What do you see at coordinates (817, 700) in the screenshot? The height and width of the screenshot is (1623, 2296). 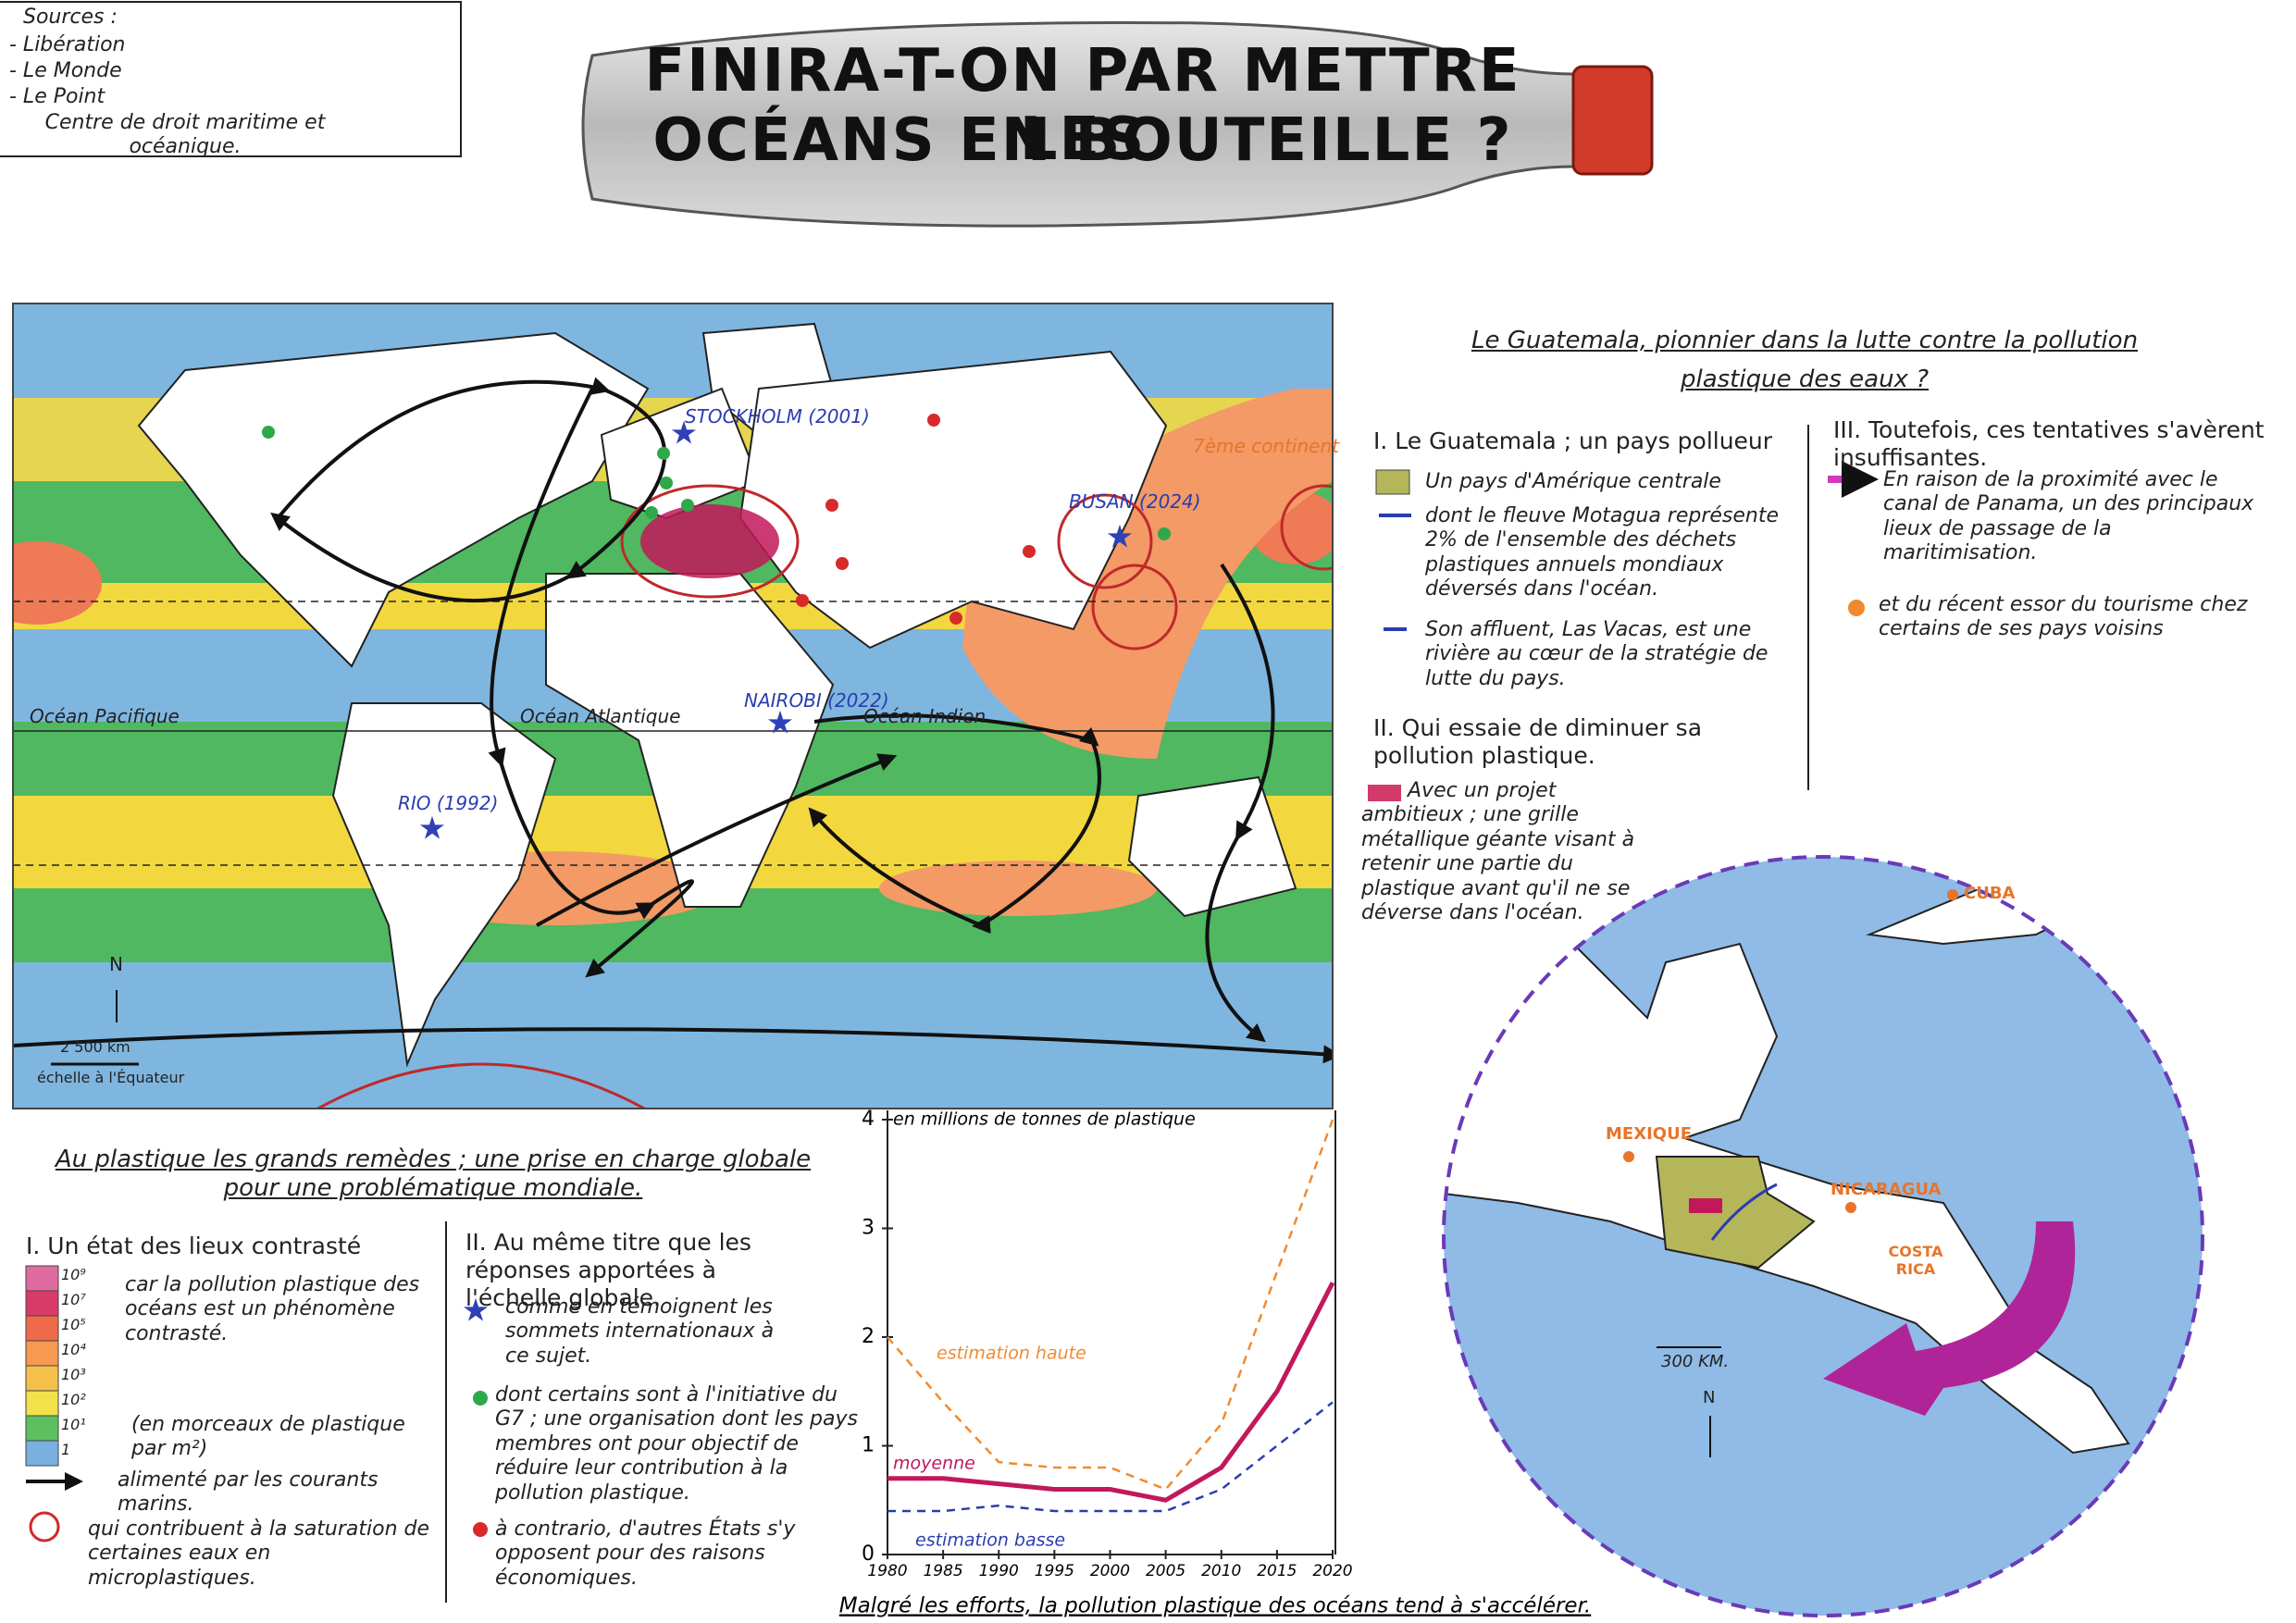 I see `map-label: NAIROBI (2022)` at bounding box center [817, 700].